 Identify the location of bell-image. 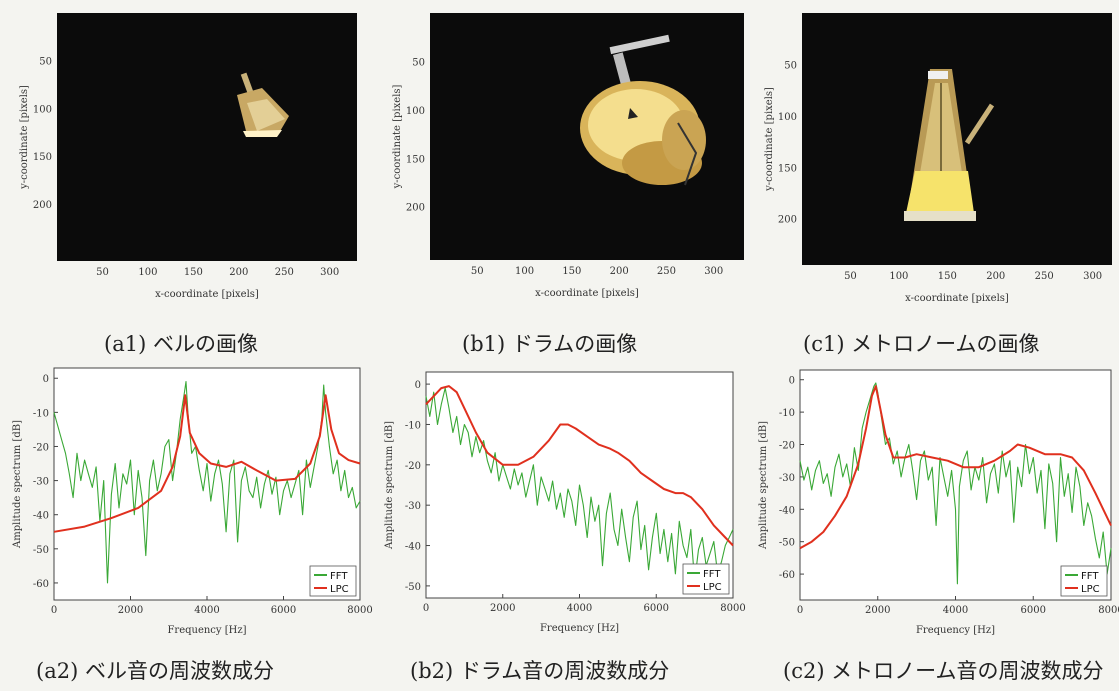
(207, 137).